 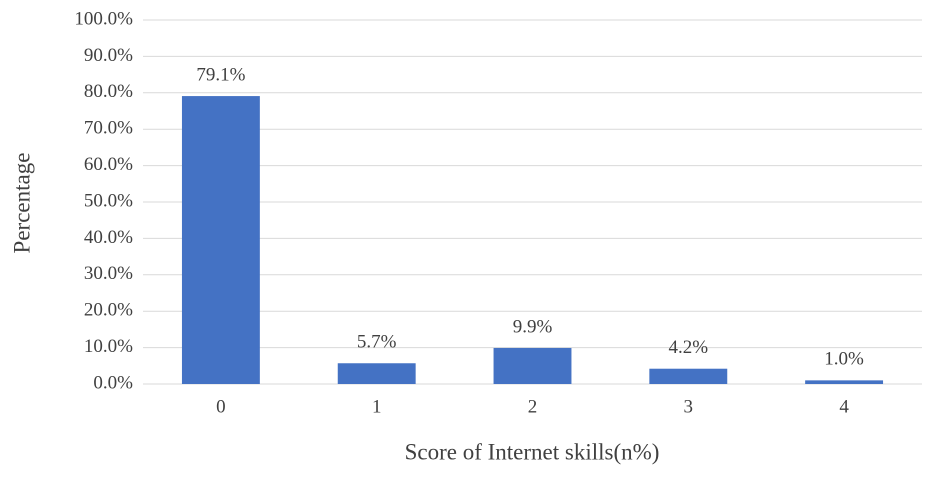 I want to click on value-label: 9.9%, so click(x=533, y=326).